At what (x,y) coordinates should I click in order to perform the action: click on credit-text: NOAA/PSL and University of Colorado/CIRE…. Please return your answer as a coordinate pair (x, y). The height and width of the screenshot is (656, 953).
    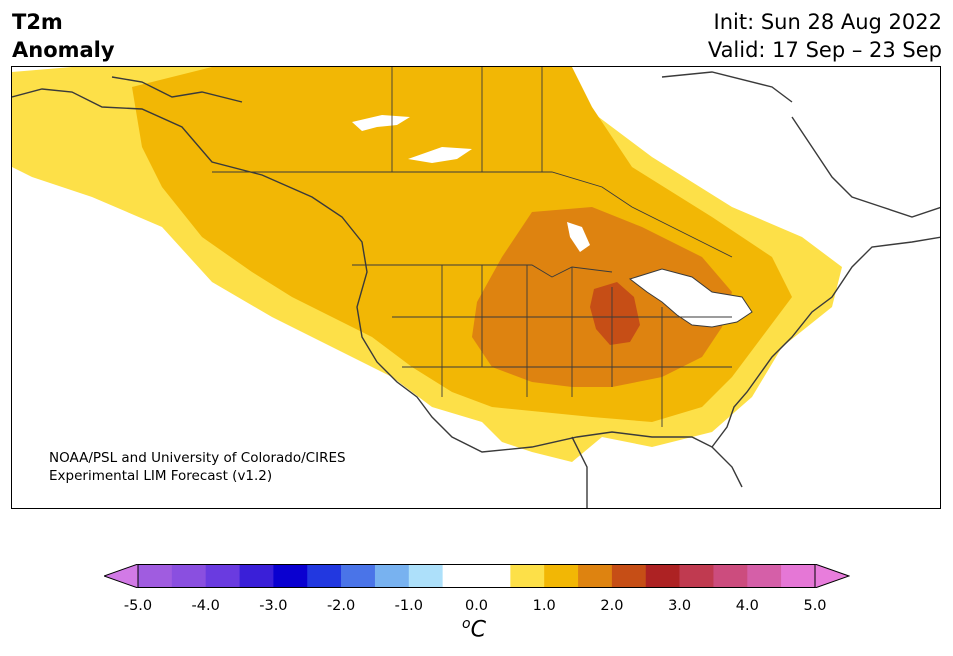
    Looking at the image, I should click on (197, 467).